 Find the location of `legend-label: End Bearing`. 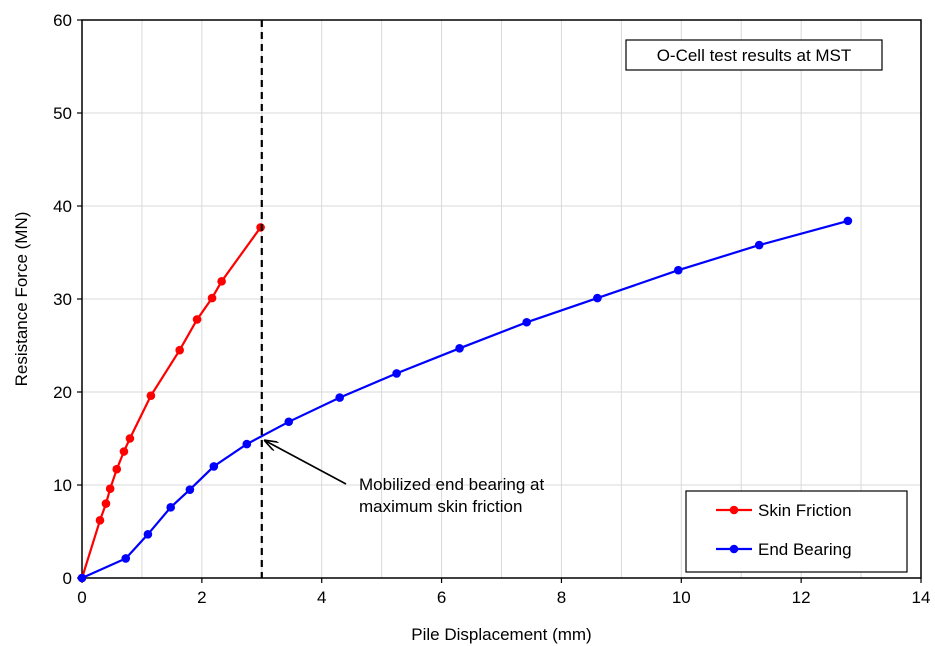

legend-label: End Bearing is located at coordinates (805, 549).